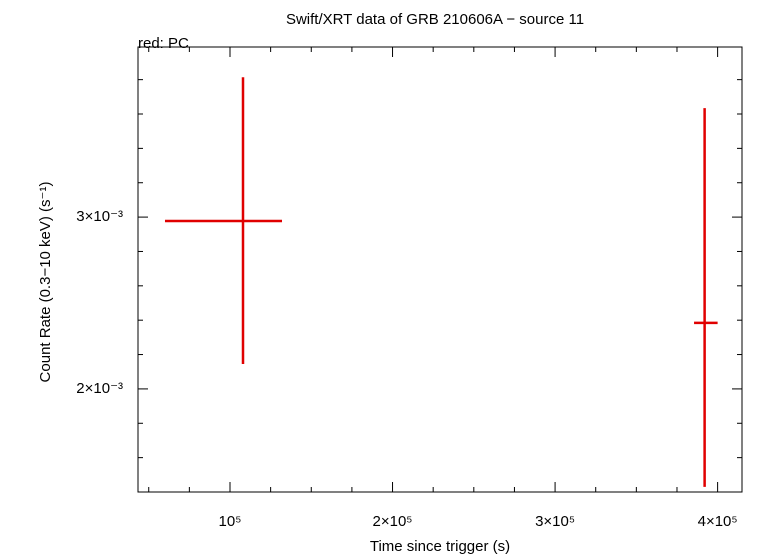 The image size is (760, 558). What do you see at coordinates (99, 388) in the screenshot?
I see `y-tick-label: 2×10⁻³` at bounding box center [99, 388].